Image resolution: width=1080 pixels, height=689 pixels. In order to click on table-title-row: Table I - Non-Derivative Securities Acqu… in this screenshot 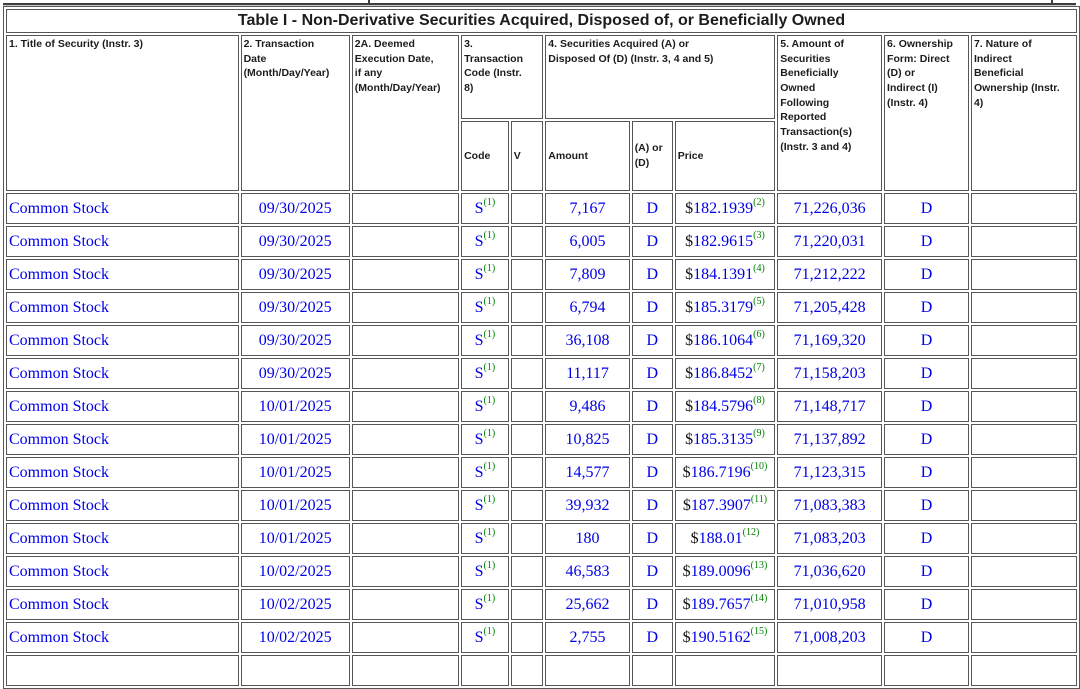, I will do `click(541, 21)`.